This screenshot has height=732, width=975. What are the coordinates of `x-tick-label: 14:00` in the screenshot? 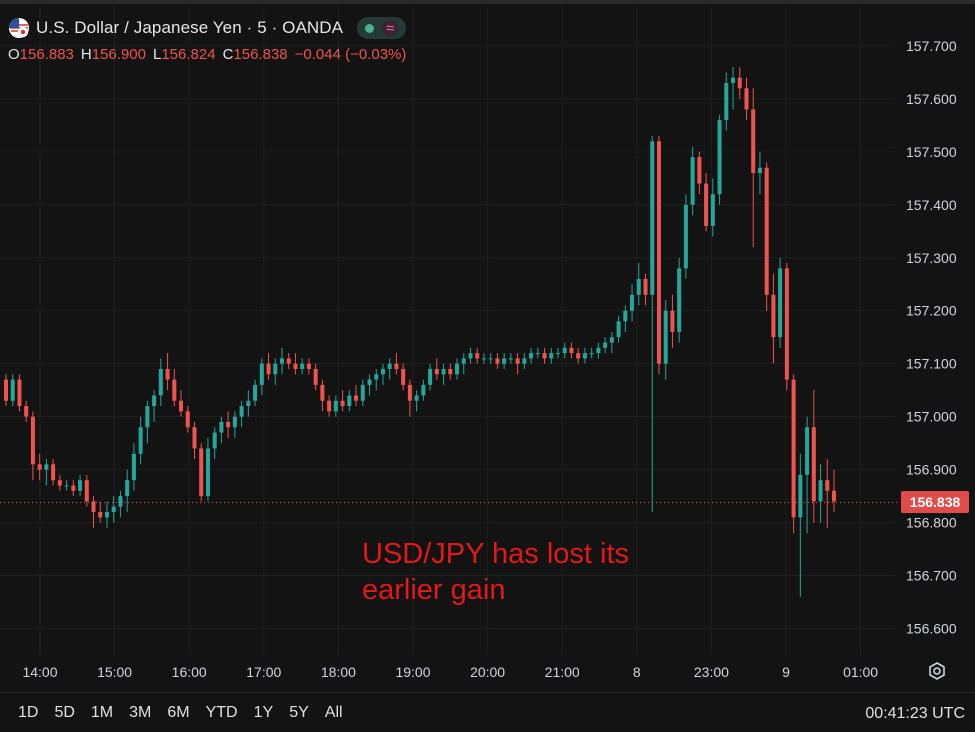 It's located at (39, 672).